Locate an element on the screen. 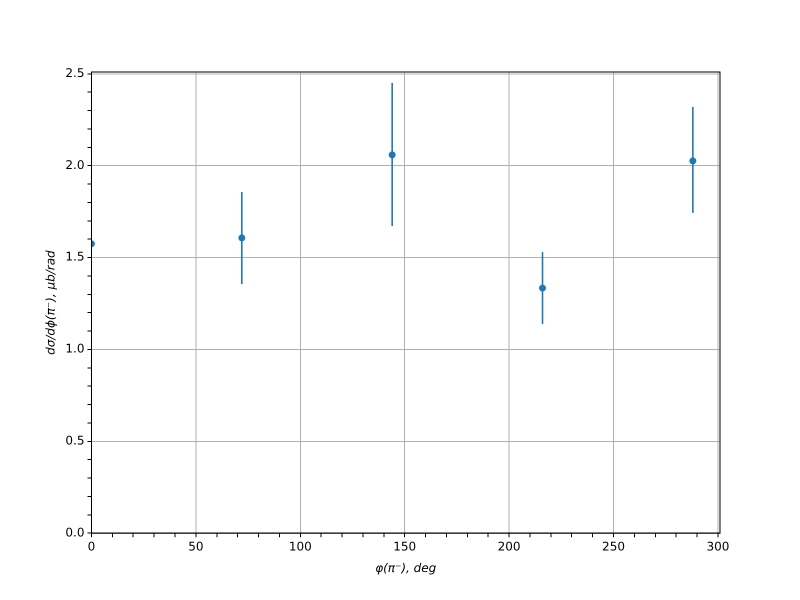 The height and width of the screenshot is (600, 800). y-tick-label: 1.5 is located at coordinates (74, 257).